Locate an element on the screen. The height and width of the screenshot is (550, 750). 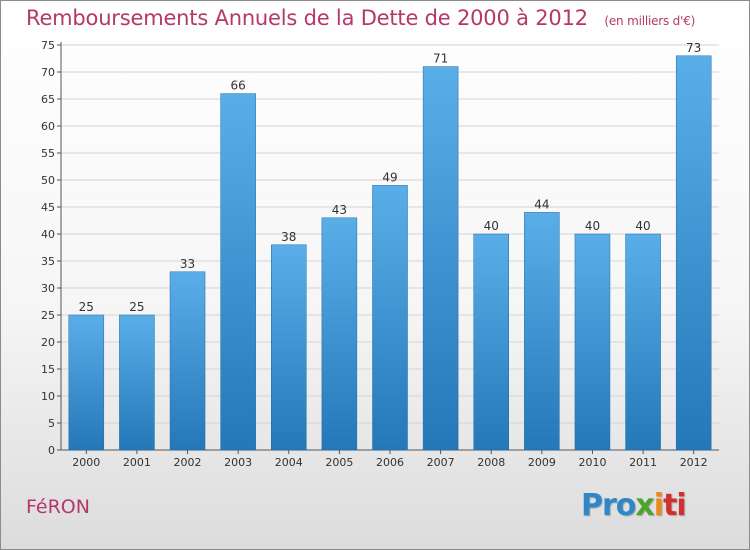
x-tick-label-2000: 2000 is located at coordinates (86, 462).